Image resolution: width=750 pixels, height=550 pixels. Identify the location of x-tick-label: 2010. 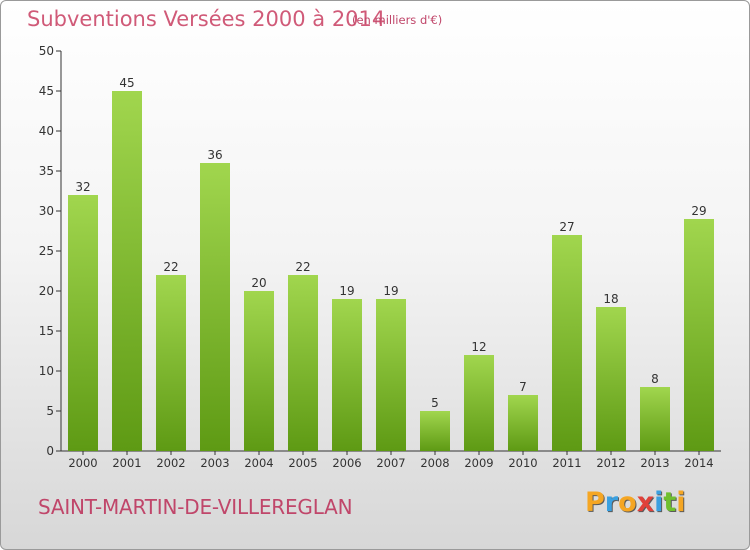
(522, 463).